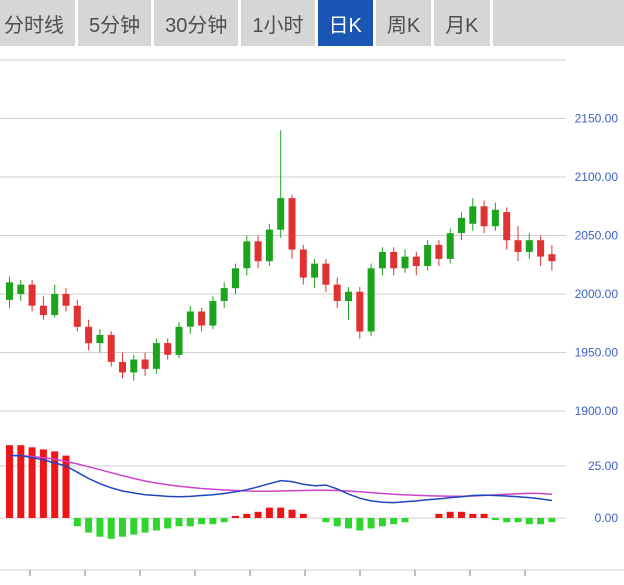  What do you see at coordinates (463, 23) in the screenshot?
I see `tab-monthly-k: 月K` at bounding box center [463, 23].